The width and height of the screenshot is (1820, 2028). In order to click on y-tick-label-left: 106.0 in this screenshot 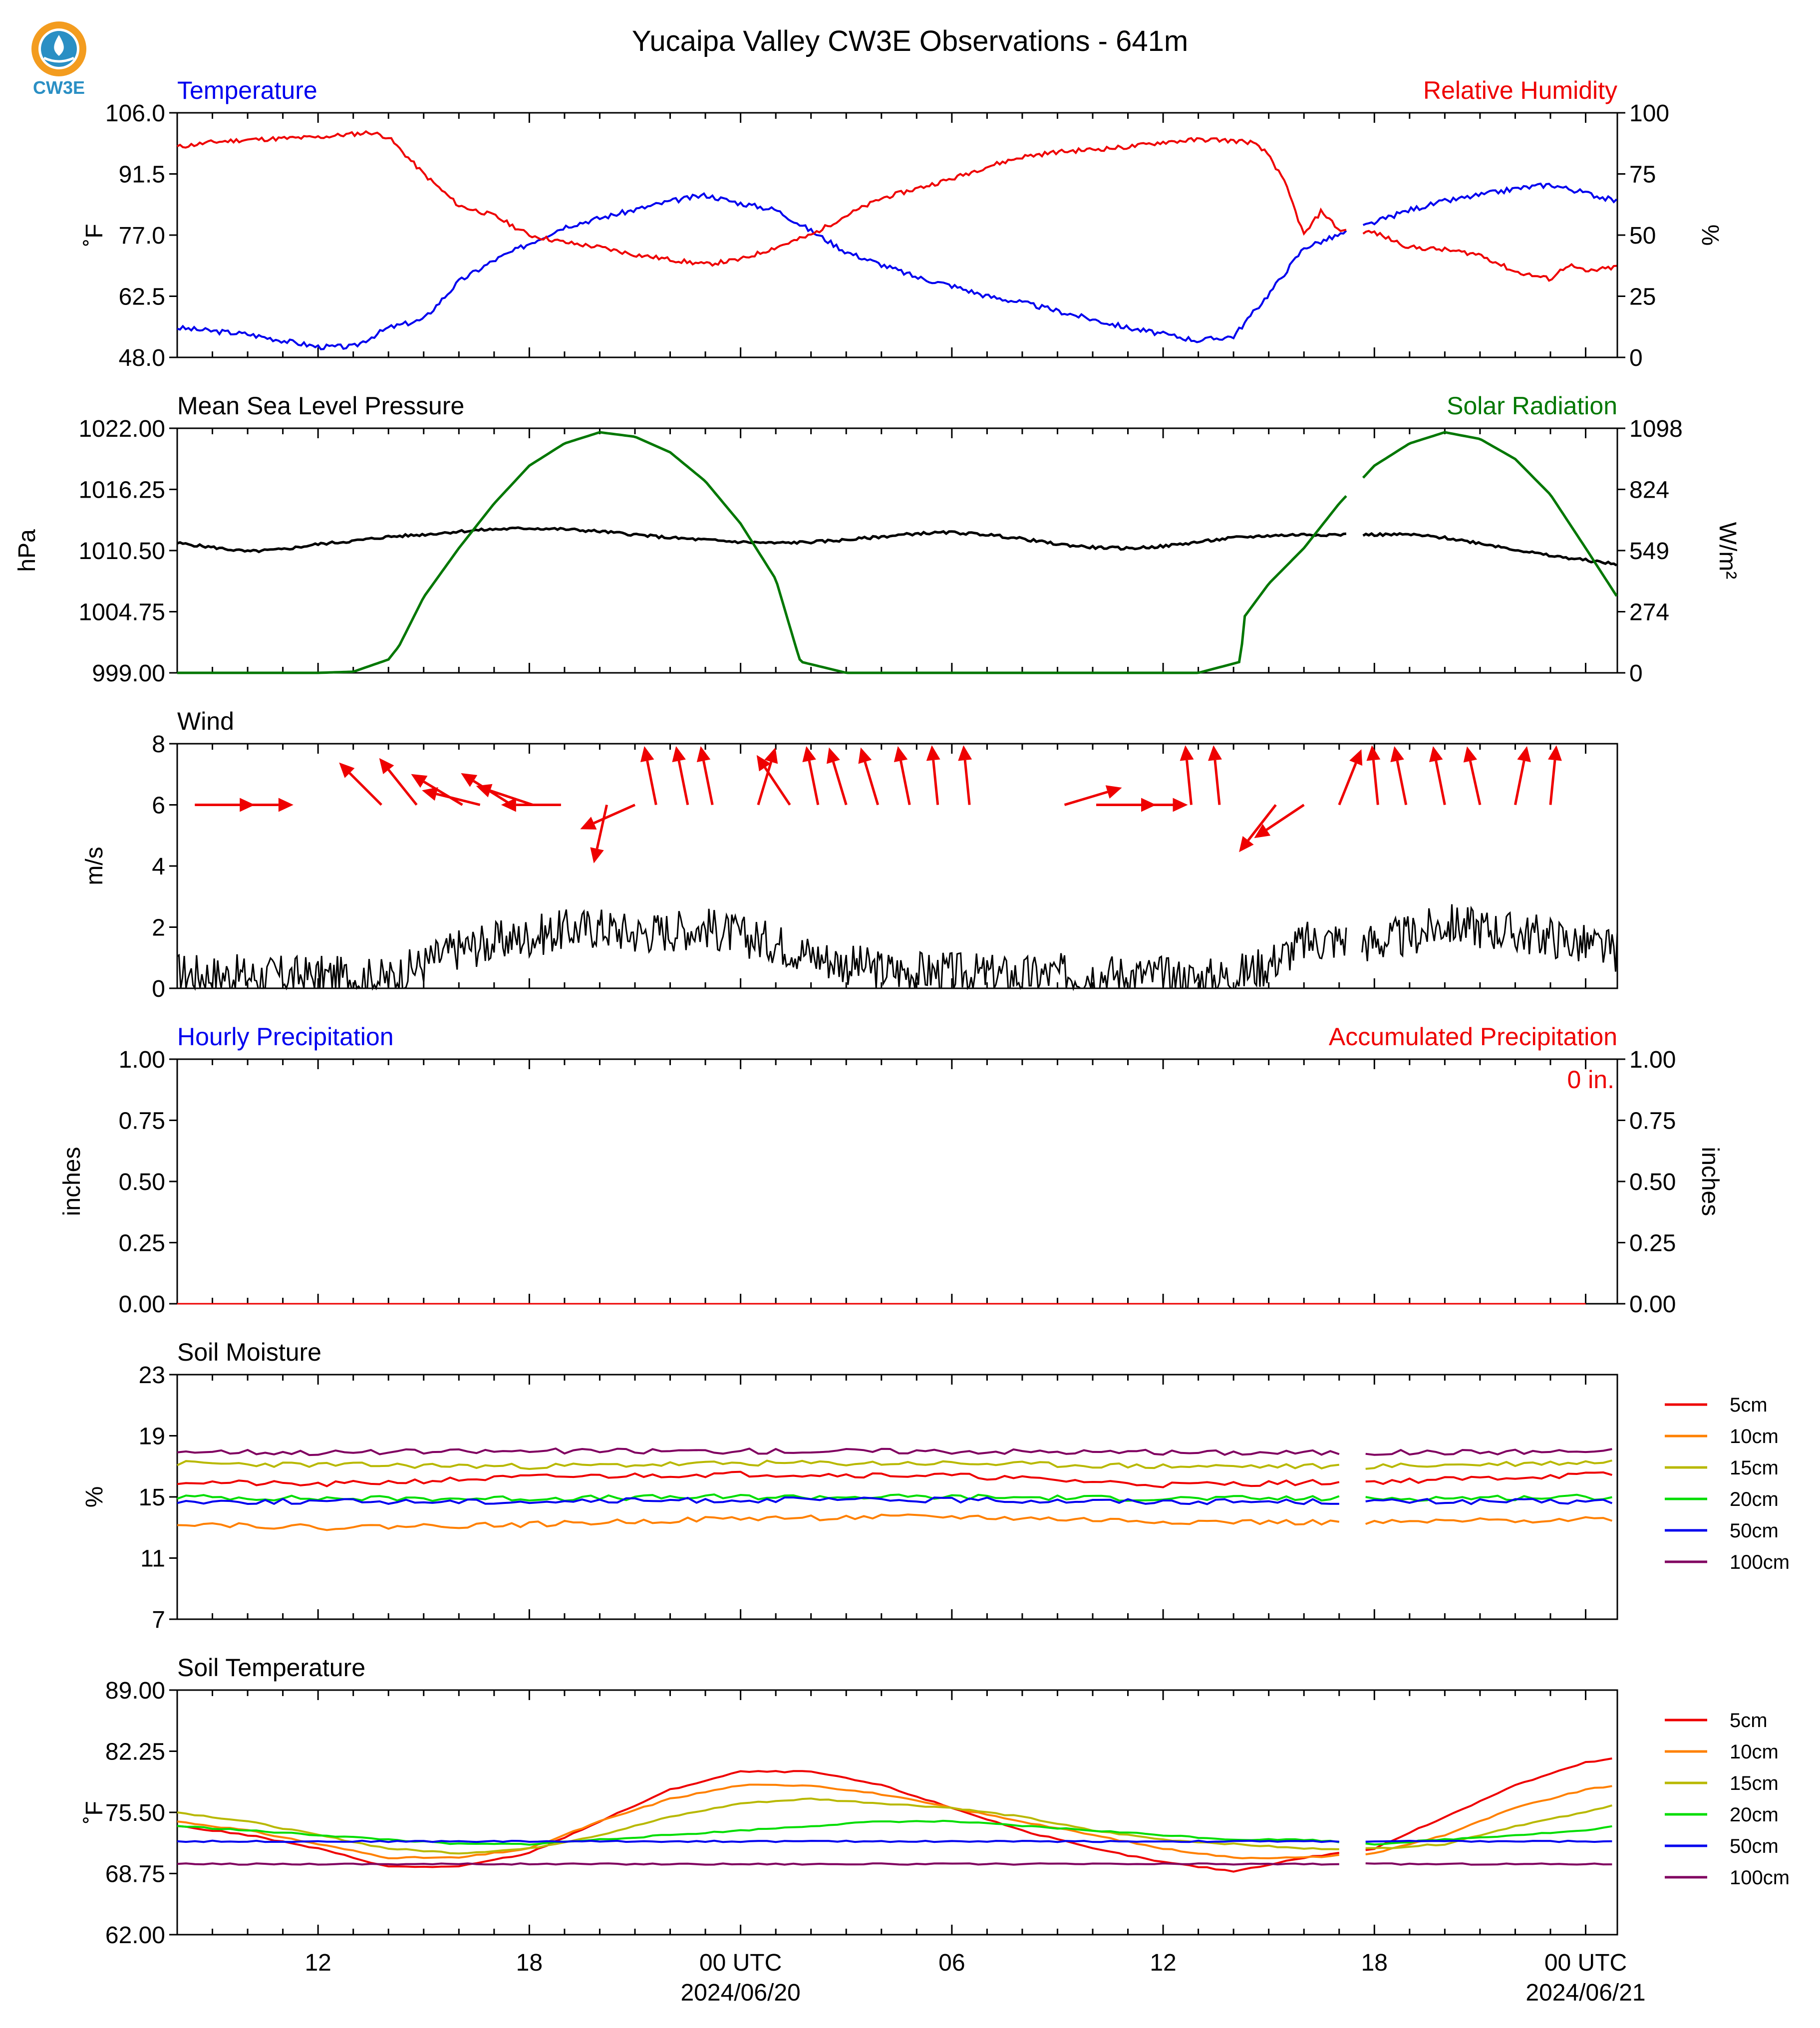, I will do `click(135, 113)`.